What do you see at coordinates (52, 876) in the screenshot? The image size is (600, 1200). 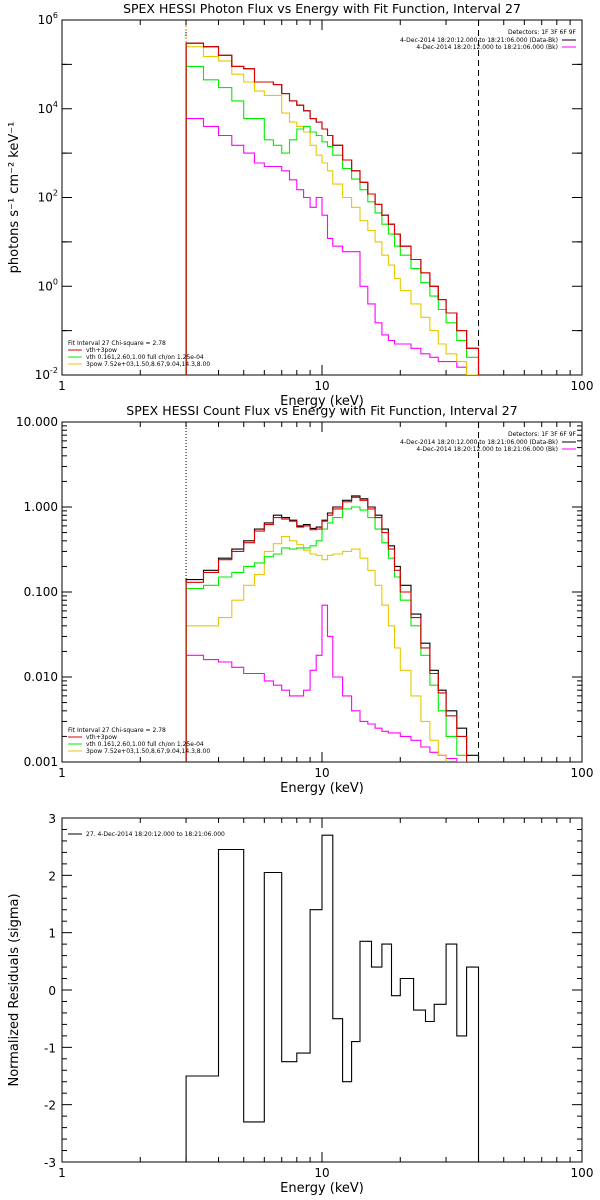 I see `y-tick-label: 2` at bounding box center [52, 876].